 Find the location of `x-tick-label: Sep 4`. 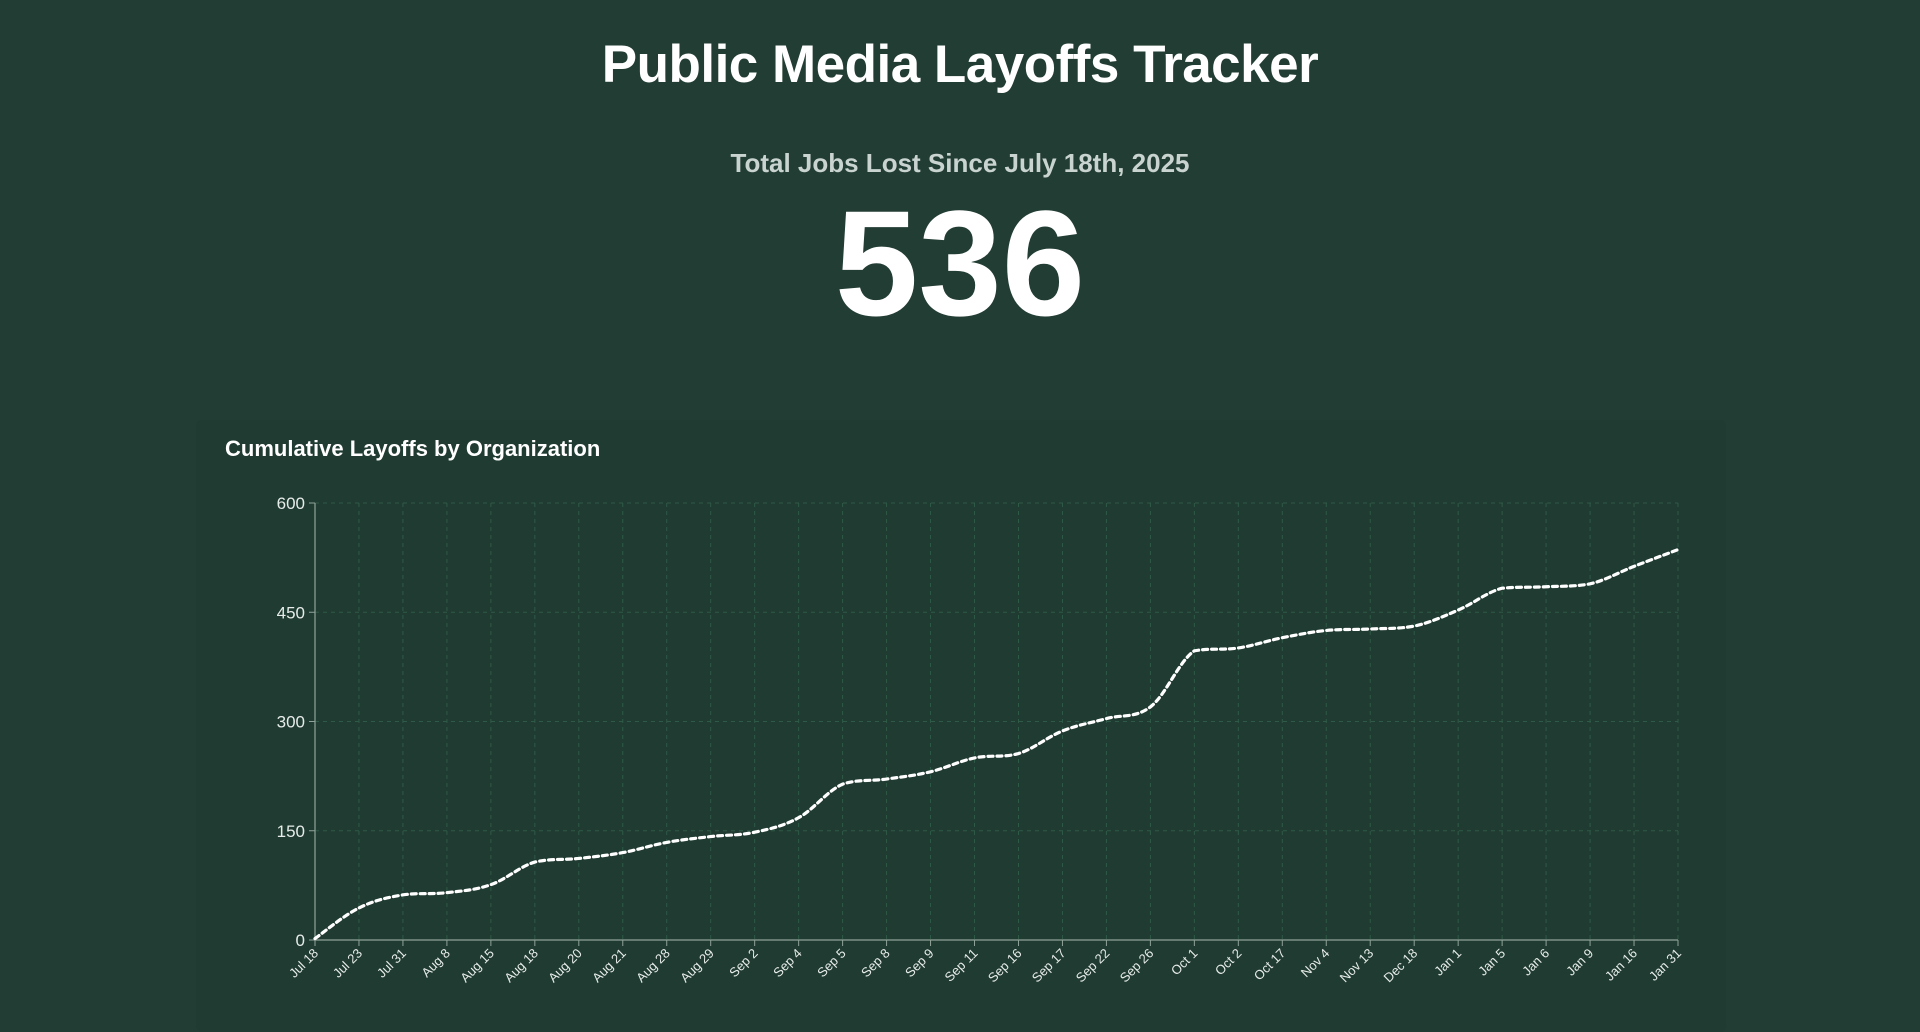

x-tick-label: Sep 4 is located at coordinates (787, 963).